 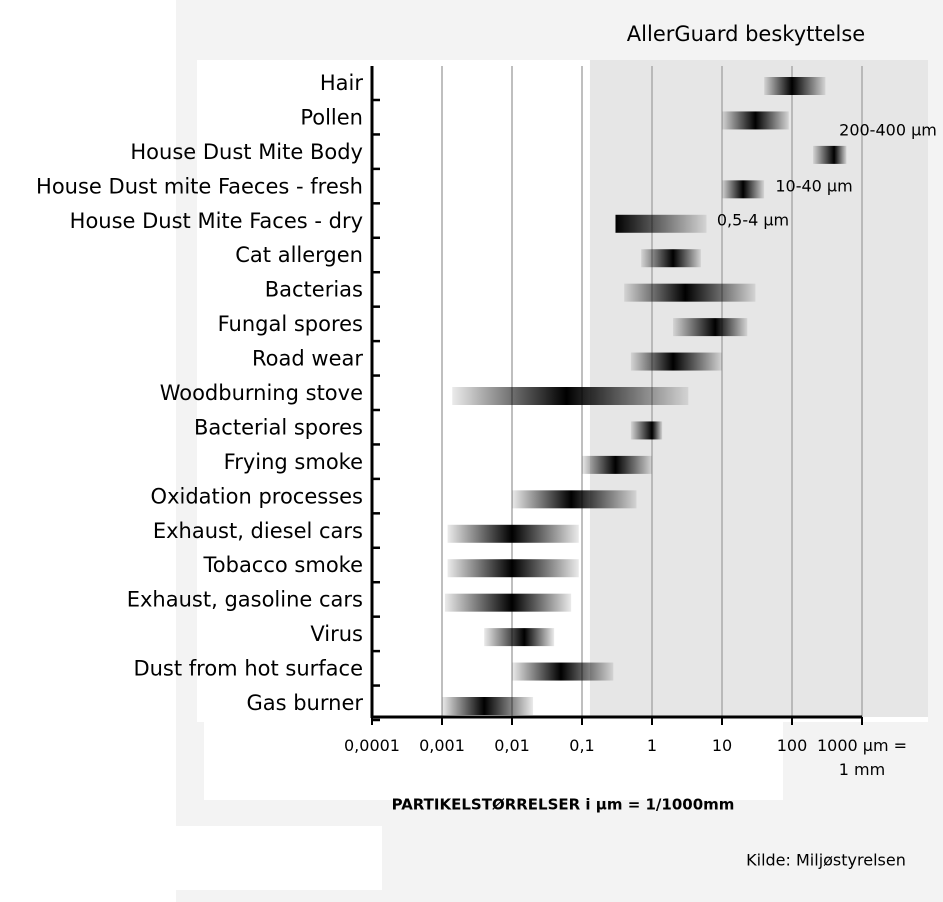 I want to click on category-label: Exhaust, diesel cars, so click(x=258, y=531).